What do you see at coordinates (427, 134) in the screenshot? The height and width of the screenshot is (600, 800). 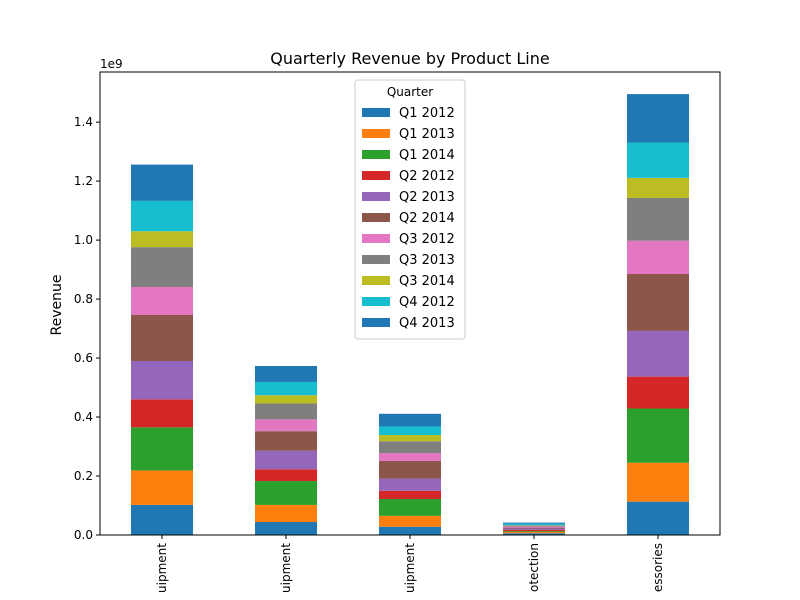 I see `legend-label: Q1 2013` at bounding box center [427, 134].